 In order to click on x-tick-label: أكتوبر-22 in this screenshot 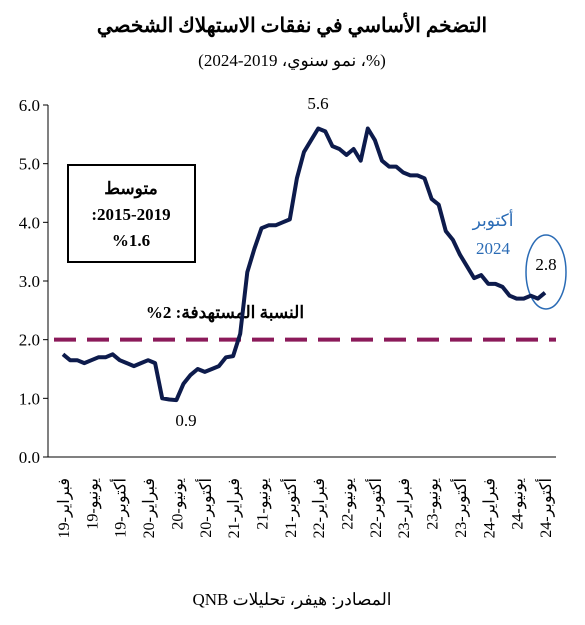, I will do `click(375, 508)`.